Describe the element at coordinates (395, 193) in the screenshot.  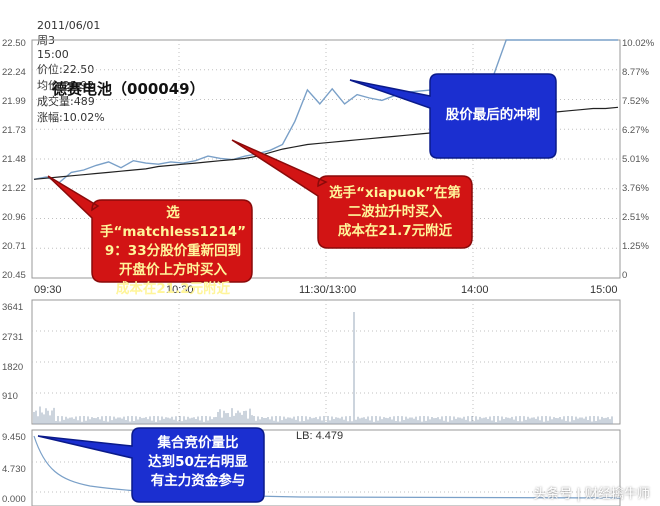
I see `callout-line: 选手“xiapuok”在第` at that location.